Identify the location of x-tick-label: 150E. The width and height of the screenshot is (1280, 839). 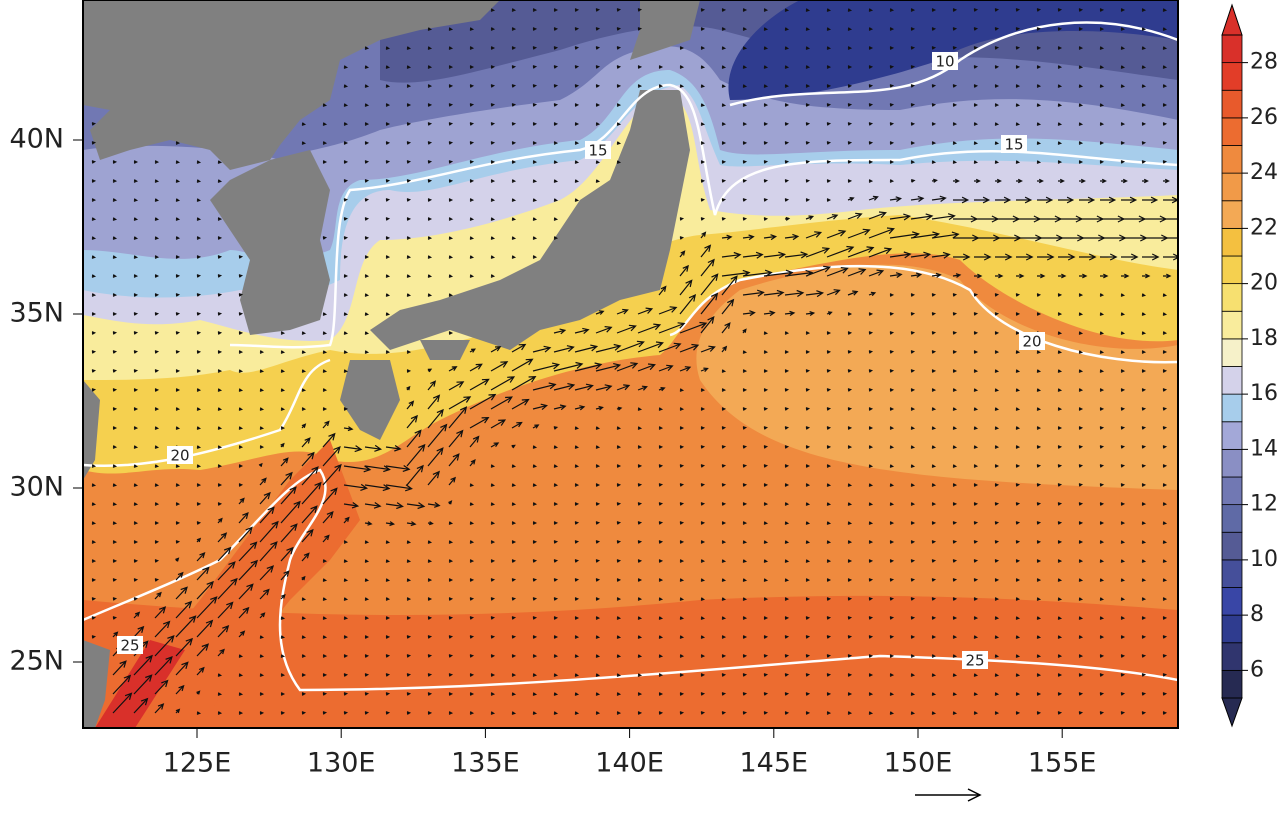
(918, 763).